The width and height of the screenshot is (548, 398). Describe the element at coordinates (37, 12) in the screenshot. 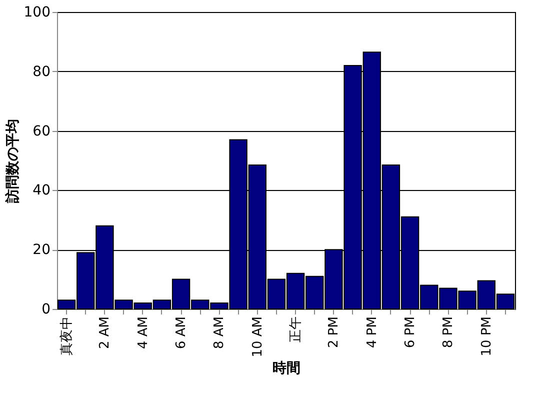

I see `y-tick-label: 100` at that location.